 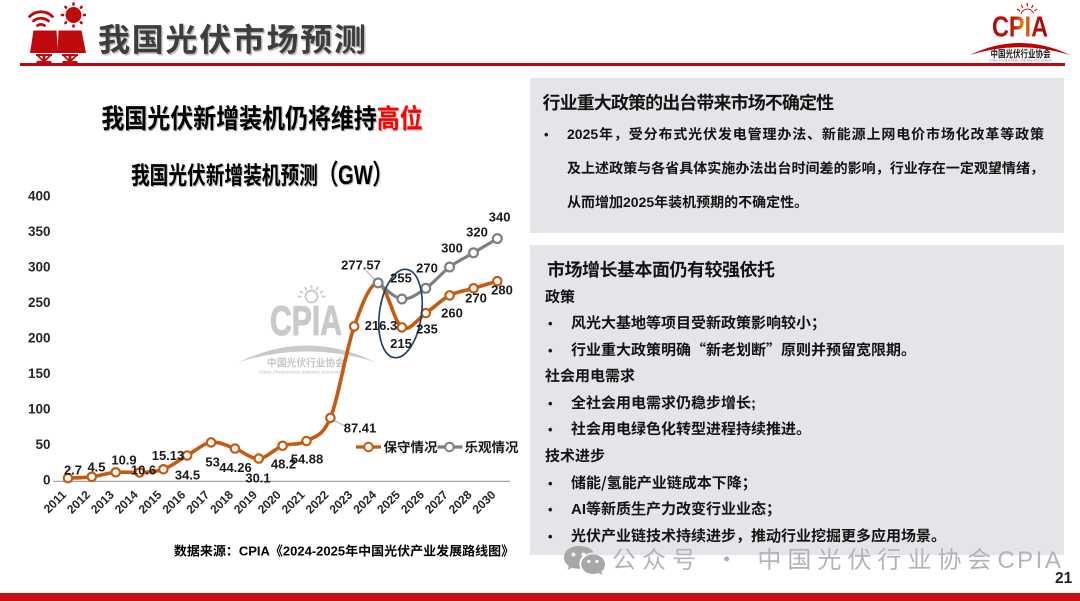 I want to click on svg-text: 2015, so click(x=150, y=501).